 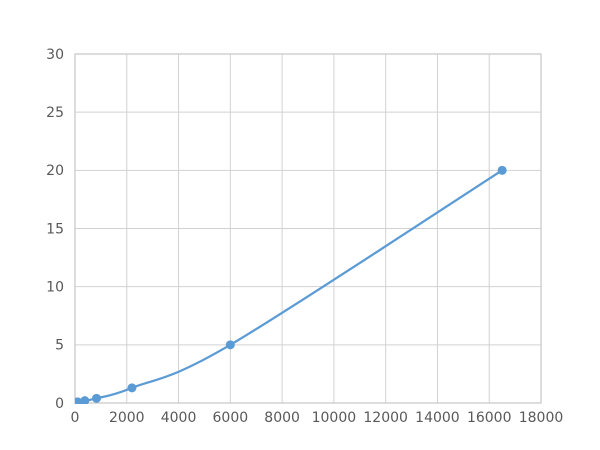 What do you see at coordinates (437, 418) in the screenshot?
I see `x-tick-label: 14000` at bounding box center [437, 418].